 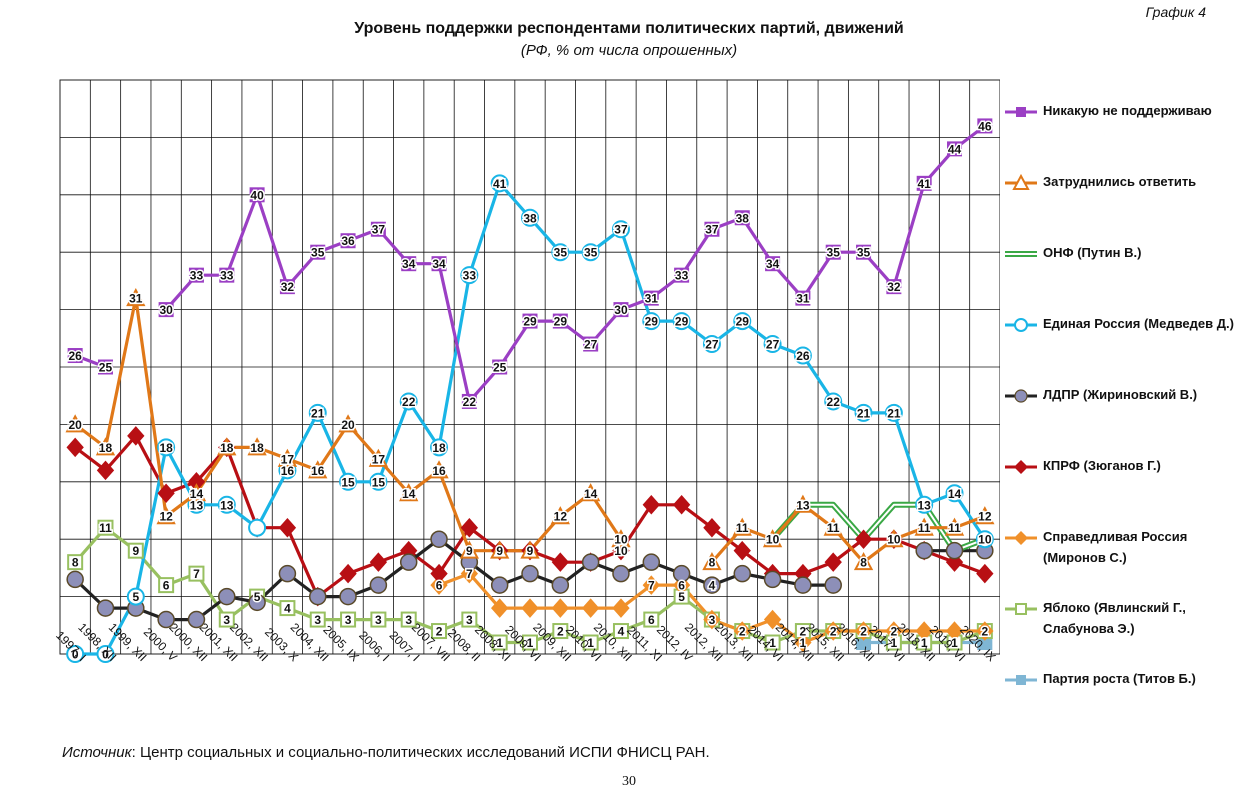 I want to click on data-label: 34, so click(x=773, y=264).